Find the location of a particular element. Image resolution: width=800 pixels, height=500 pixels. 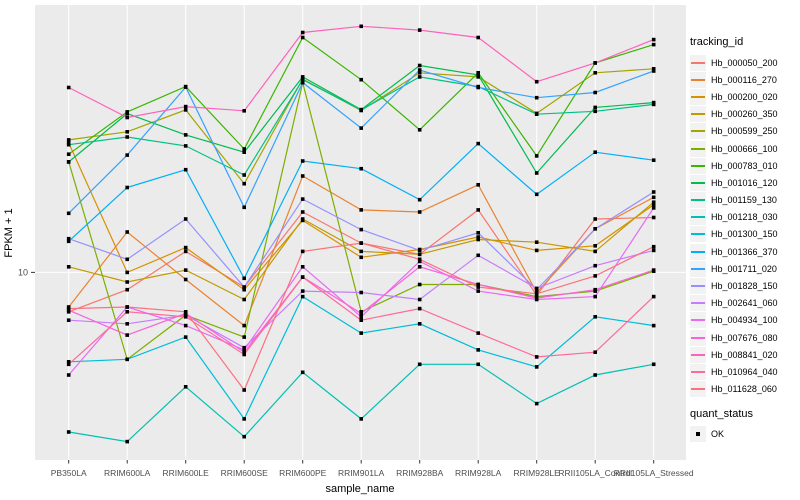

legend-item-label: Hb_001366_370 is located at coordinates (744, 251).